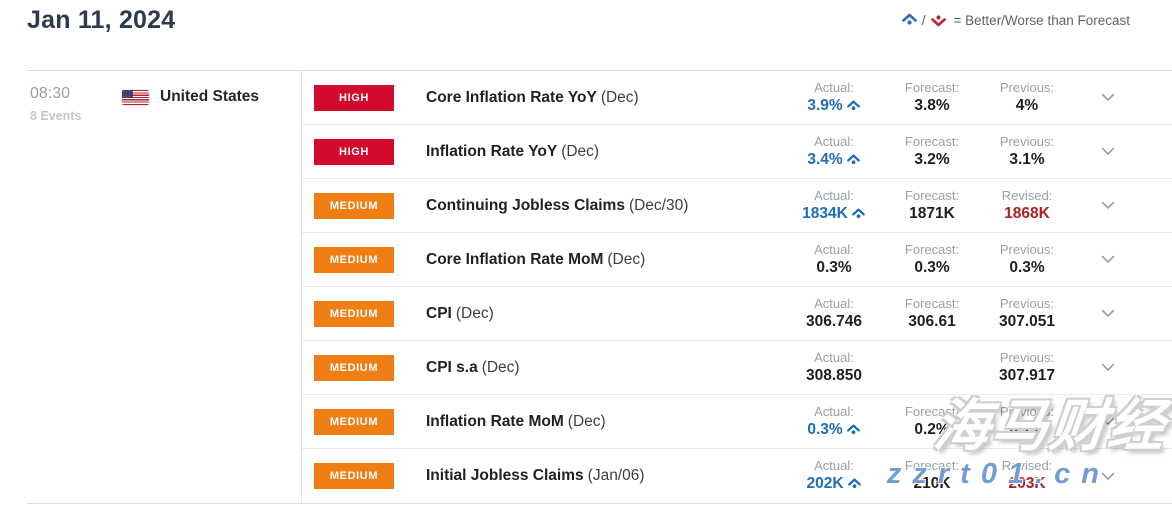 This screenshot has height=511, width=1172. I want to click on forecast-cell: Forecast: 306.61, so click(932, 314).